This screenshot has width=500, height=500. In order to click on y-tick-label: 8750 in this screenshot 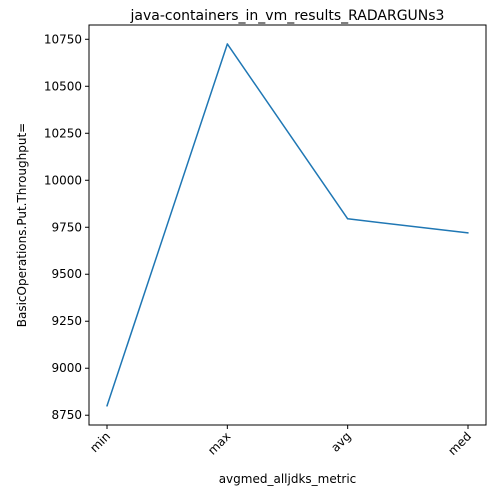, I will do `click(66, 415)`.